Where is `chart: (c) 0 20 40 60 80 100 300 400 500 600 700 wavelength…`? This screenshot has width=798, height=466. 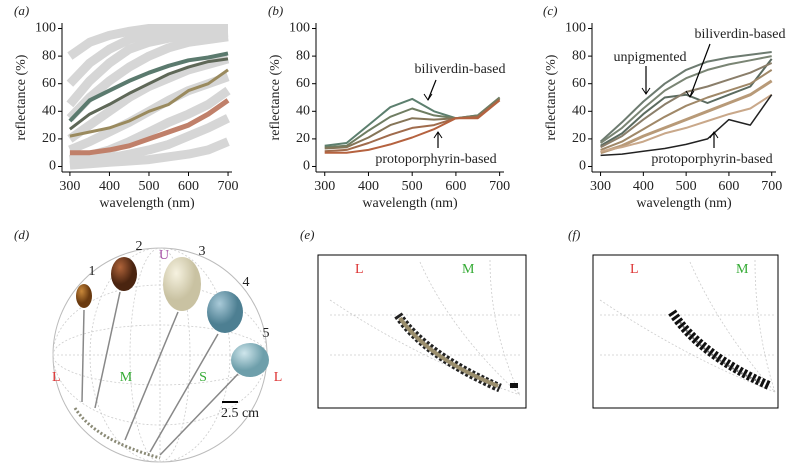
chart: (c) 0 20 40 60 80 100 300 400 500 600 700 wavelength… is located at coordinates (664, 107).